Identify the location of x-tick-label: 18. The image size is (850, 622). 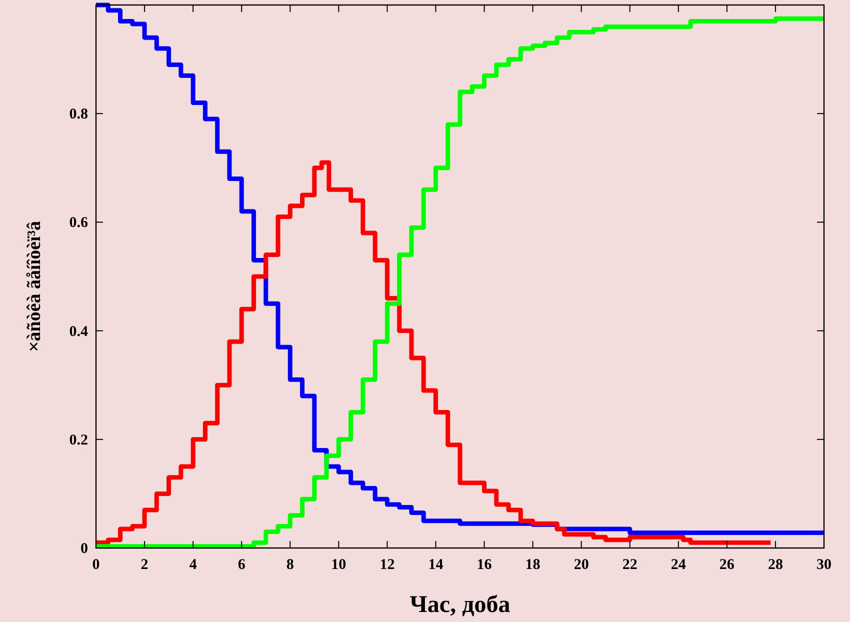
(532, 565).